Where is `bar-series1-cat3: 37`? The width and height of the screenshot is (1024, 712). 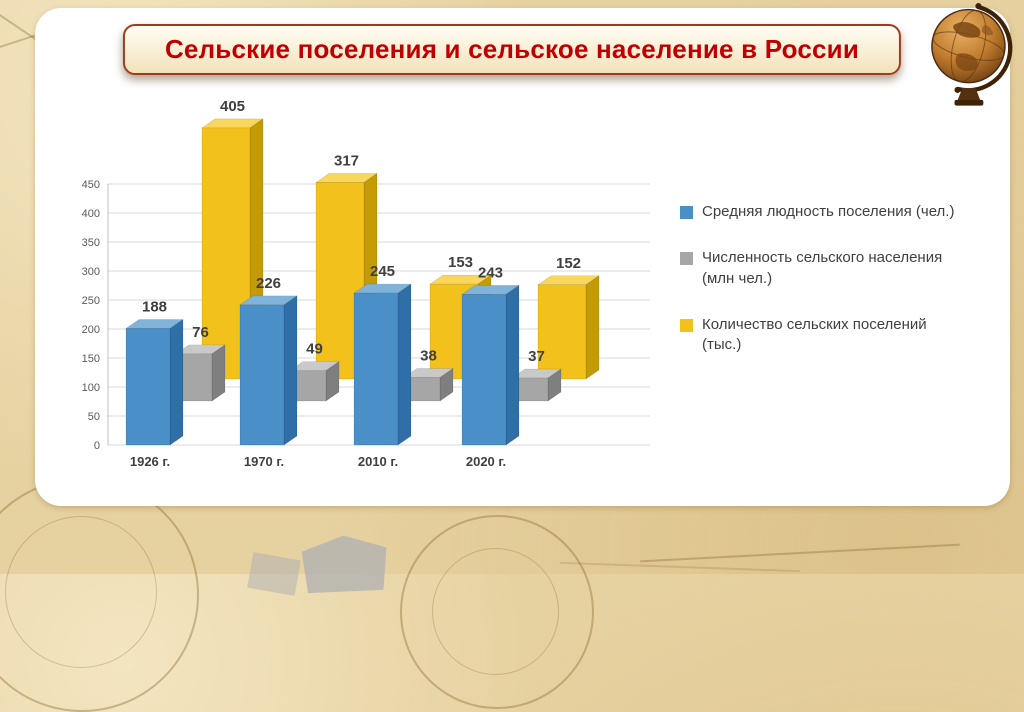
bar-series1-cat3: 37 is located at coordinates (536, 375).